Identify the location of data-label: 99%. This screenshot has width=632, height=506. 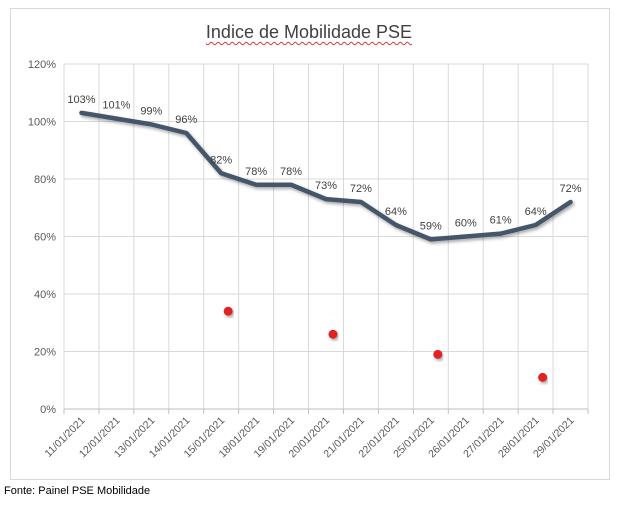
(151, 111).